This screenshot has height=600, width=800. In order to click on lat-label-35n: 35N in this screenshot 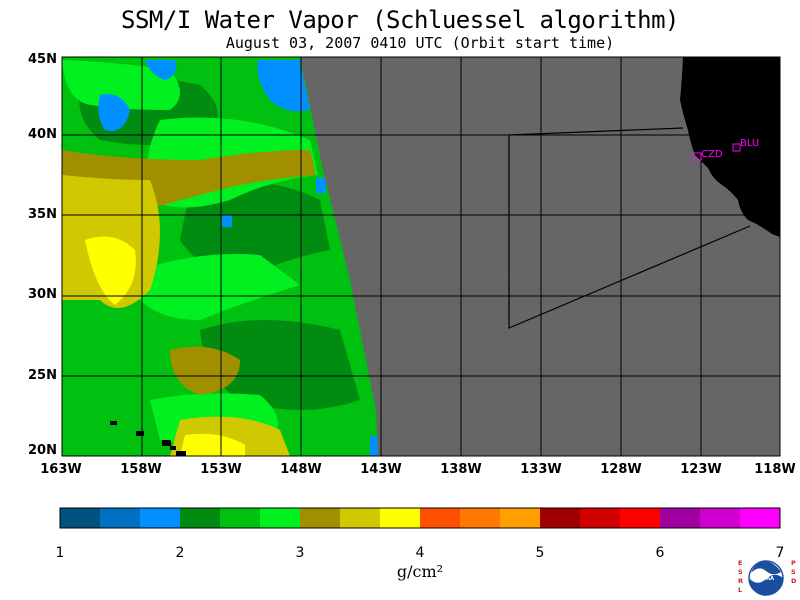, I will do `click(42, 214)`.